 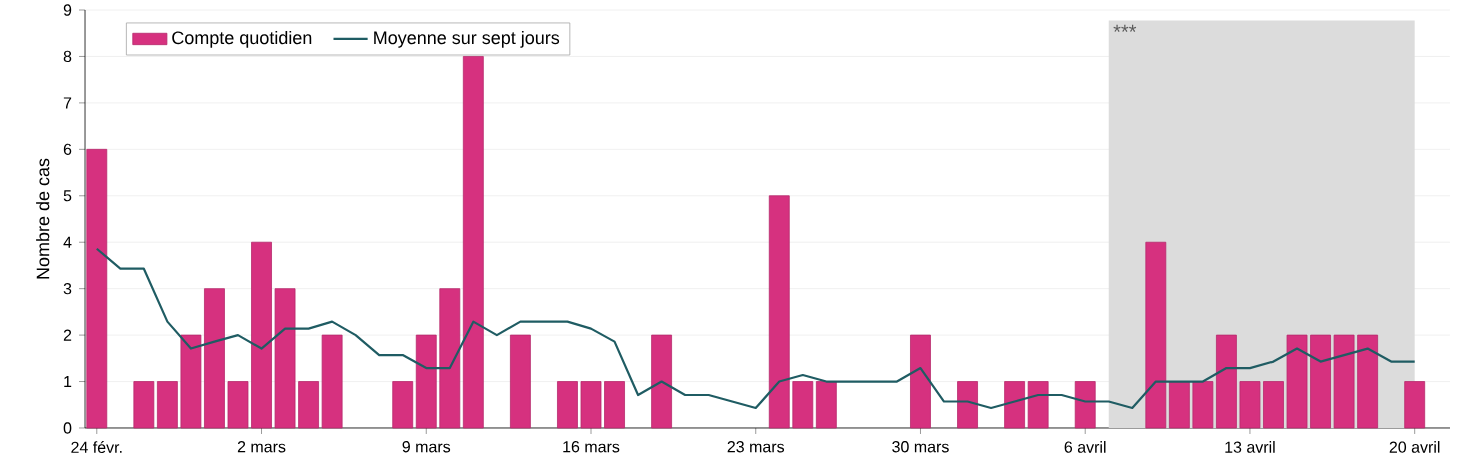 What do you see at coordinates (1414, 447) in the screenshot?
I see `x-tick-label: 20 avril` at bounding box center [1414, 447].